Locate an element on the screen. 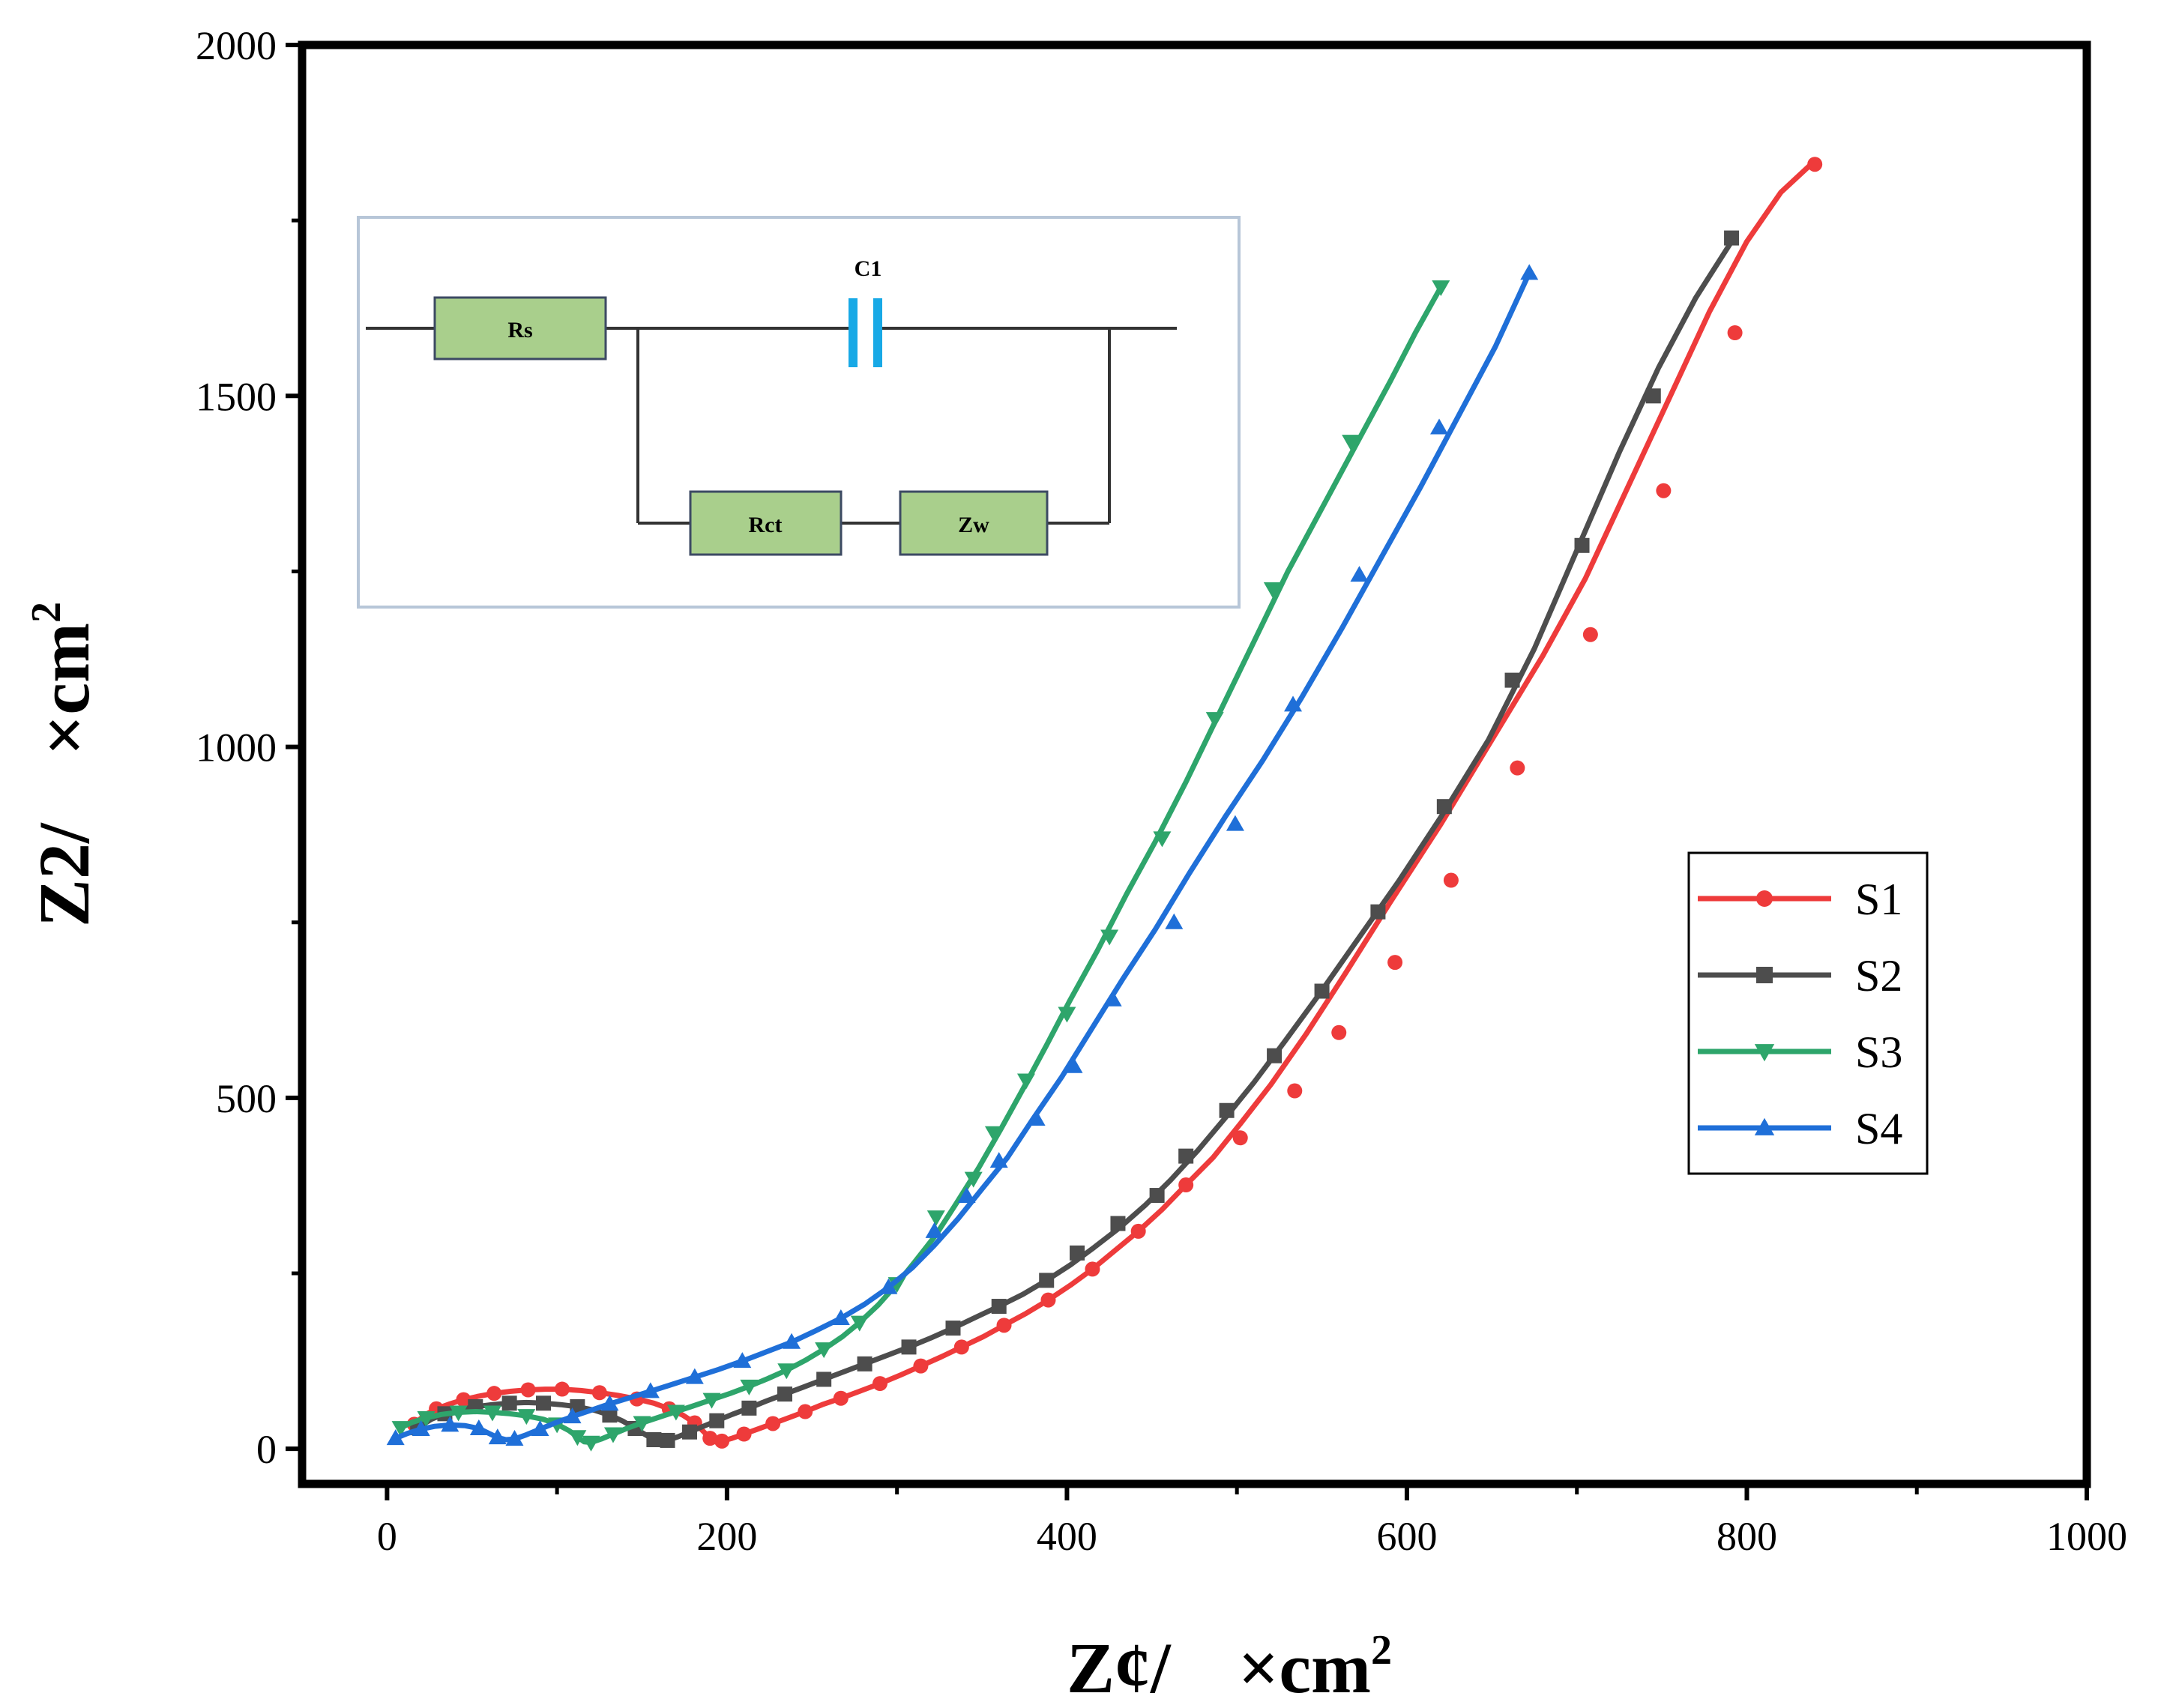  legend-label-s1: S1 is located at coordinates (1879, 900).